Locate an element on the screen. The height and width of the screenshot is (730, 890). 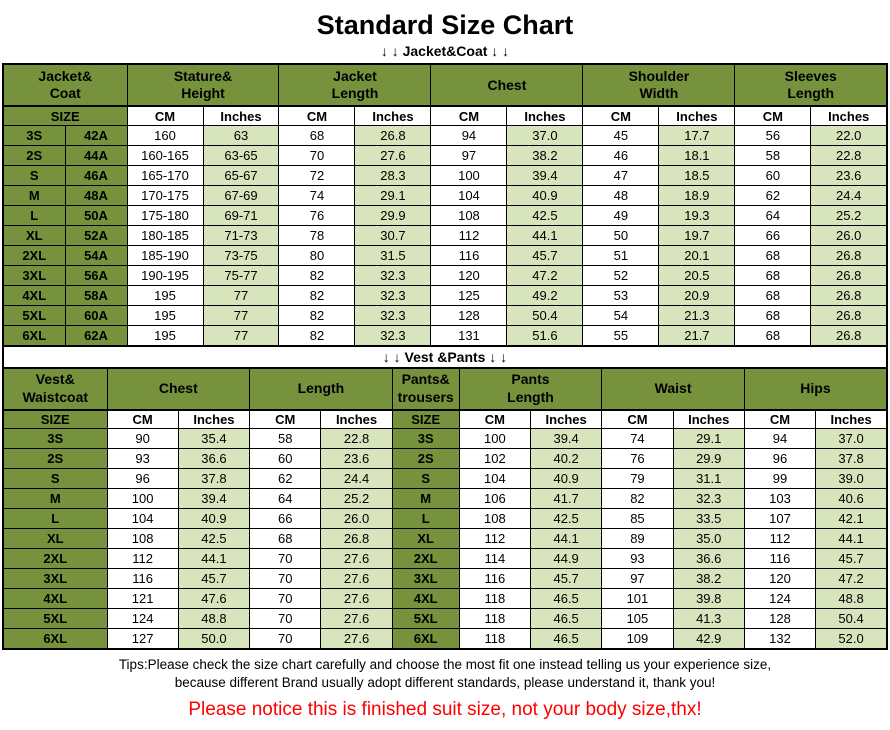
cm-value-cell: 118 is located at coordinates (494, 619).